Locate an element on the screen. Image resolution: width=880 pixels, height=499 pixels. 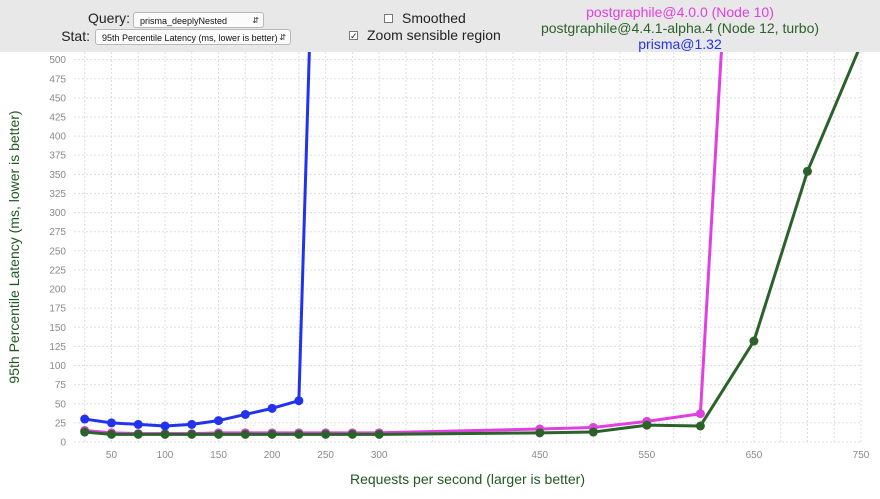
legend-item-prisma: prisma@1.32 is located at coordinates (680, 44).